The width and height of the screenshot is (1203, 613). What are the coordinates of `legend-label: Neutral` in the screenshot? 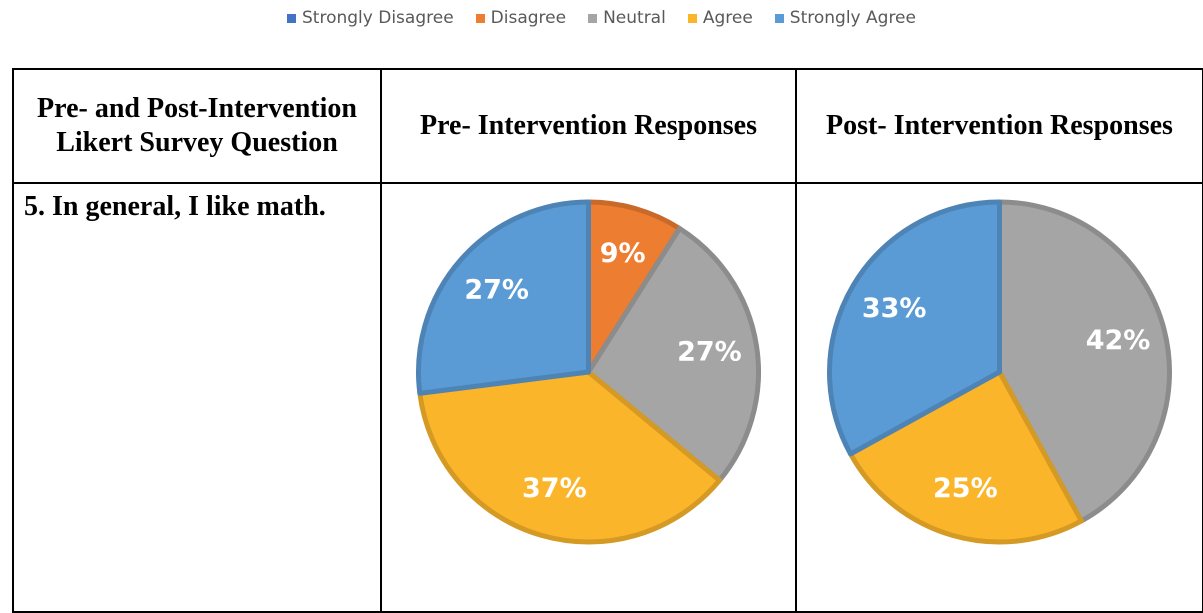 It's located at (634, 18).